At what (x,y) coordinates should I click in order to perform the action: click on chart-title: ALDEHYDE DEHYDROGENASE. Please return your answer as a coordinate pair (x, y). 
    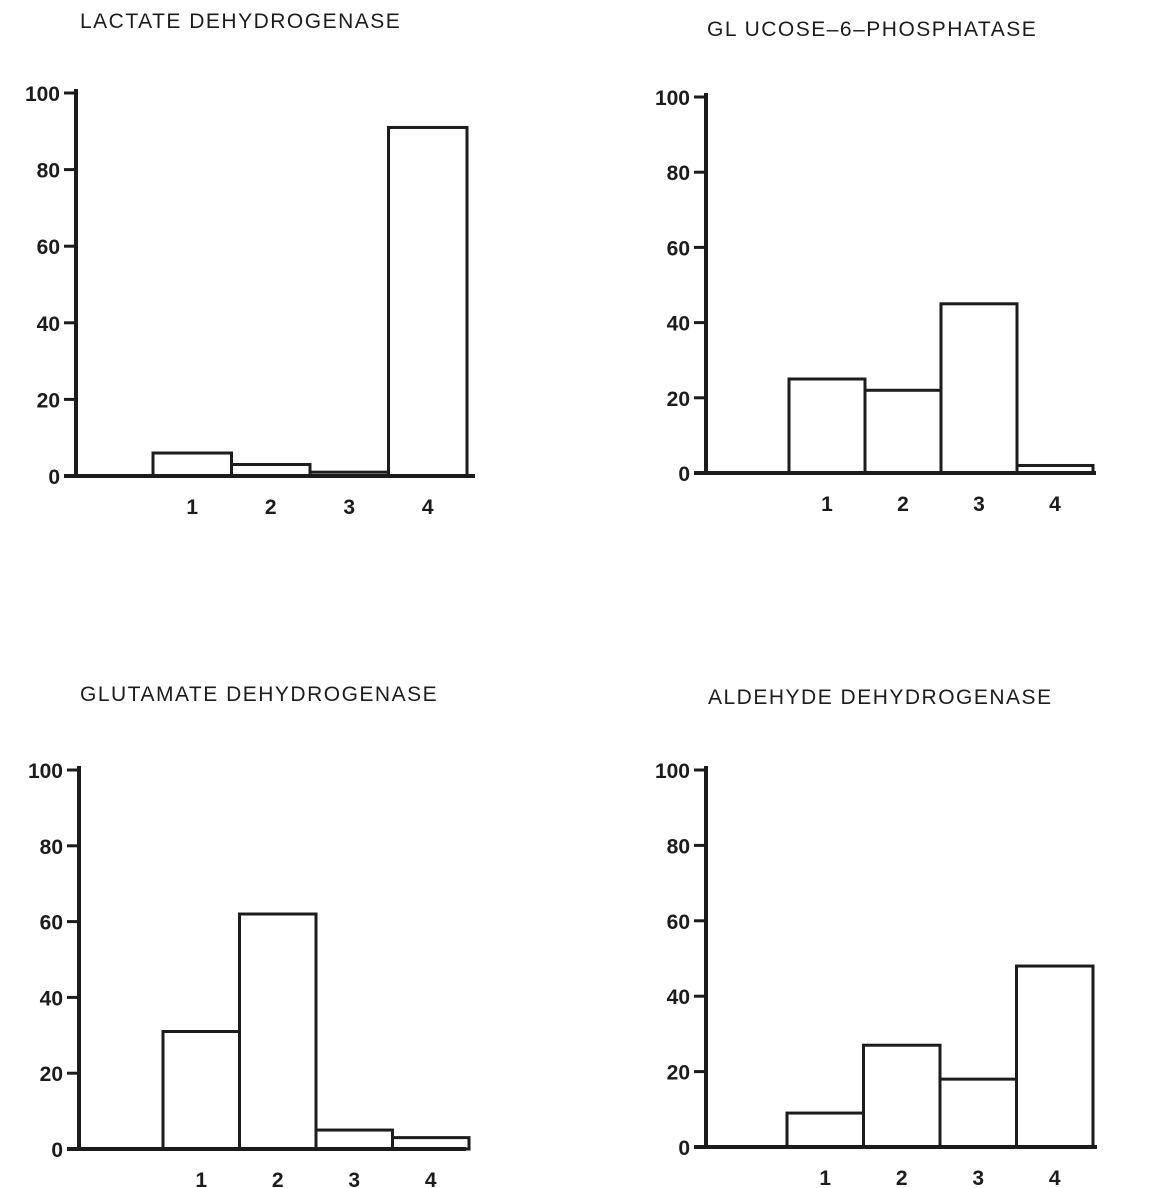
    Looking at the image, I should click on (880, 697).